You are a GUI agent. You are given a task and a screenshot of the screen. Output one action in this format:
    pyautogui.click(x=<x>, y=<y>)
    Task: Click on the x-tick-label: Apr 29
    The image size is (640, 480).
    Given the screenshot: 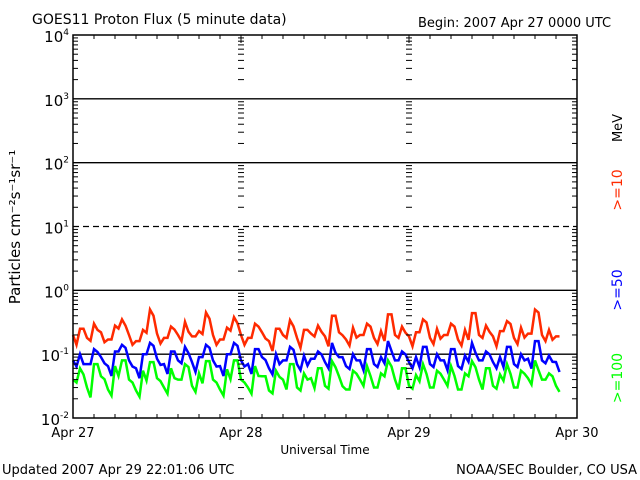 What is the action you would take?
    pyautogui.click(x=408, y=433)
    